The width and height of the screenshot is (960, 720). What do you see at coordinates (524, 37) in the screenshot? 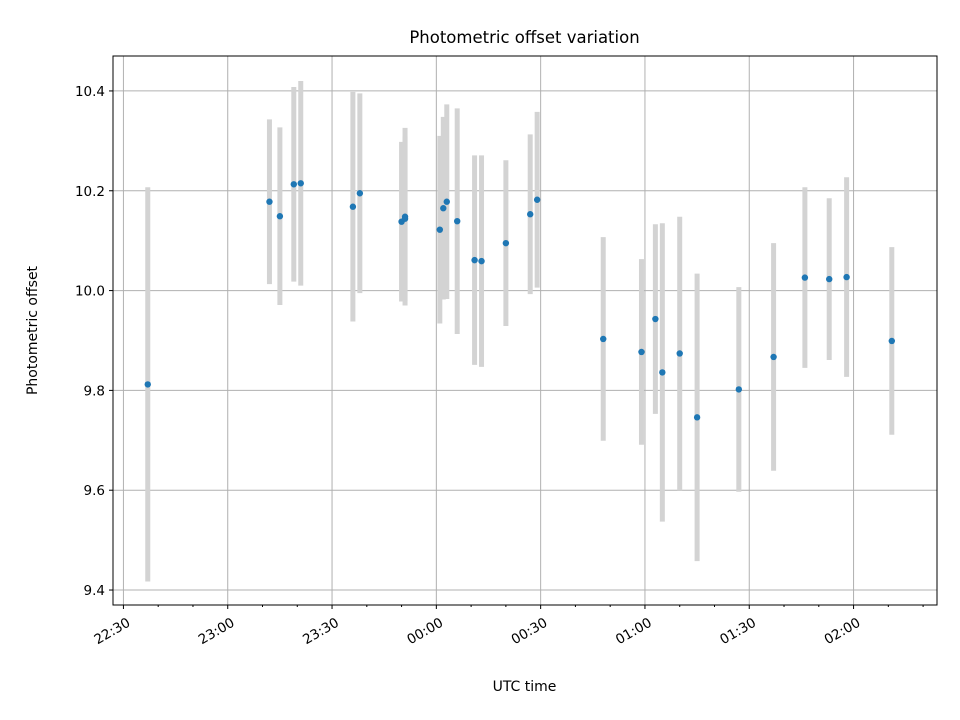
I see `chart-title: Photometric offset variation` at bounding box center [524, 37].